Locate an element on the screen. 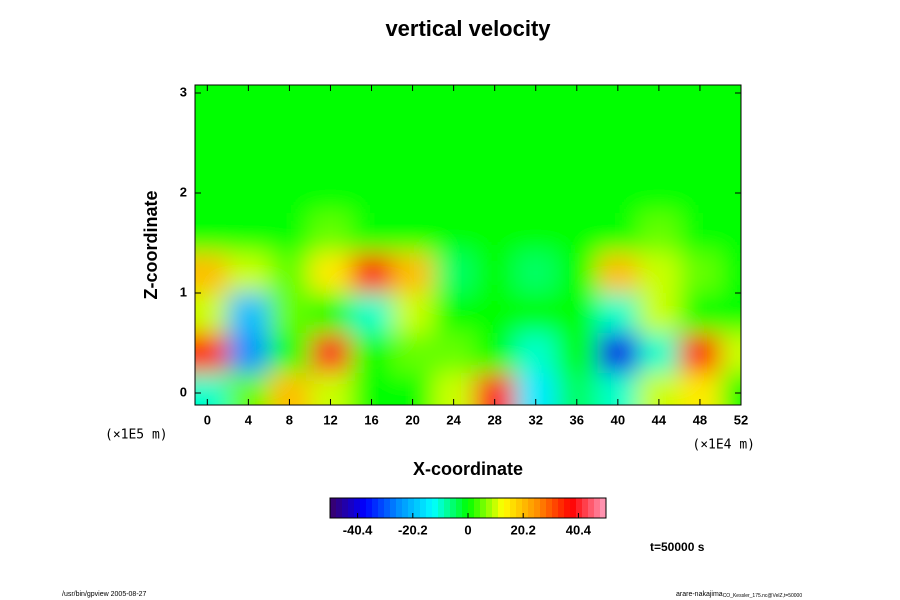 The width and height of the screenshot is (900, 600). colorbar-tick-label: 0 is located at coordinates (467, 529).